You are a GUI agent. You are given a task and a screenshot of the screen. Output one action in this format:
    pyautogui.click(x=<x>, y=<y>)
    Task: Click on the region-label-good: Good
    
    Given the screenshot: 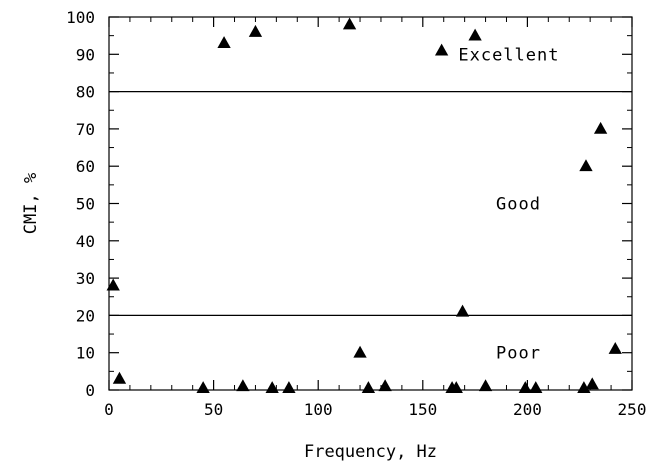 What is the action you would take?
    pyautogui.click(x=518, y=205)
    